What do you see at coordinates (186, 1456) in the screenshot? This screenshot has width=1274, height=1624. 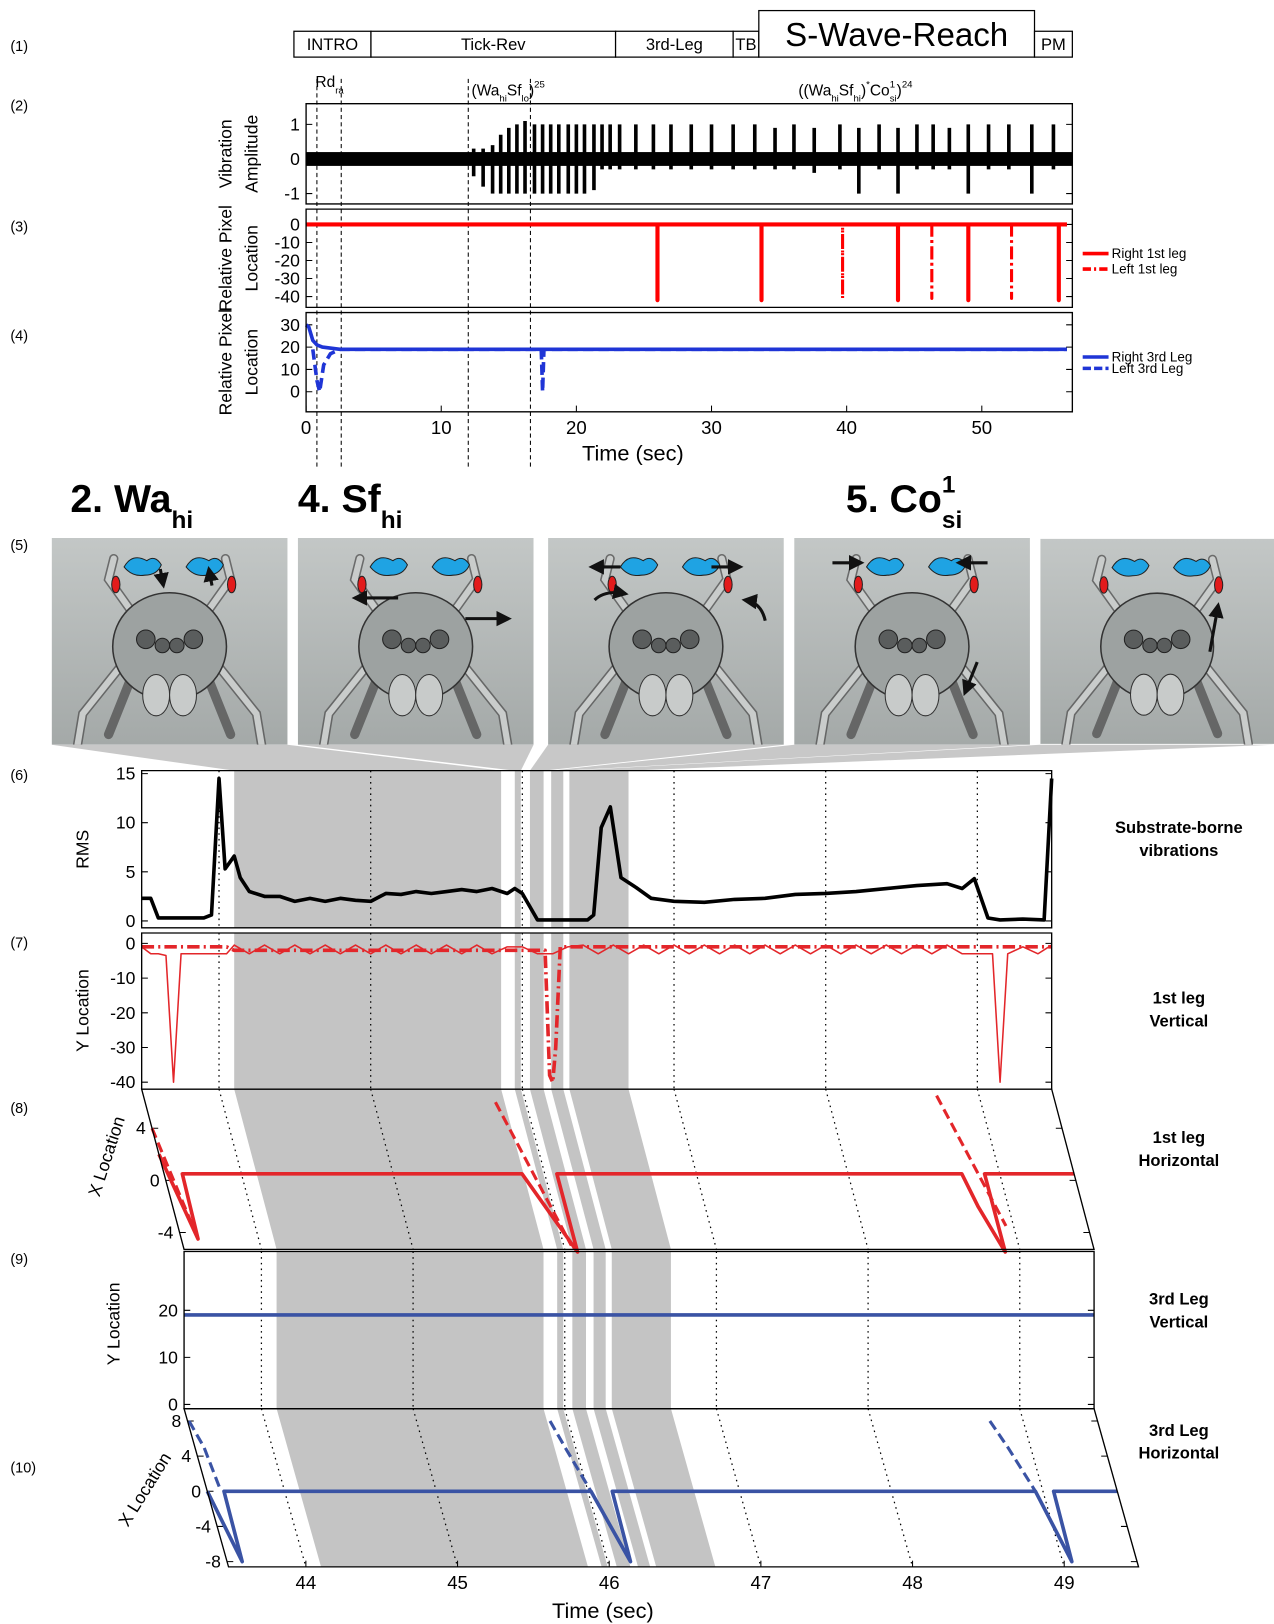 I see `y-tick-label: 4` at bounding box center [186, 1456].